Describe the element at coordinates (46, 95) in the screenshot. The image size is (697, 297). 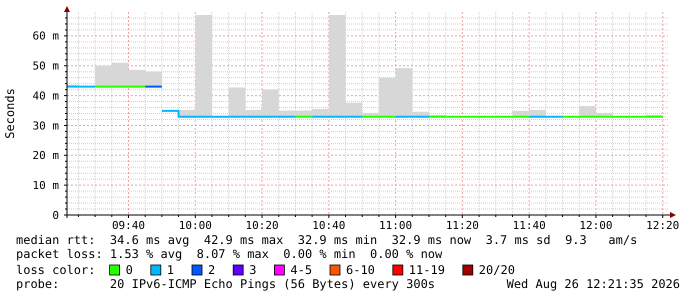
I see `y-tick-label: 40 m` at that location.